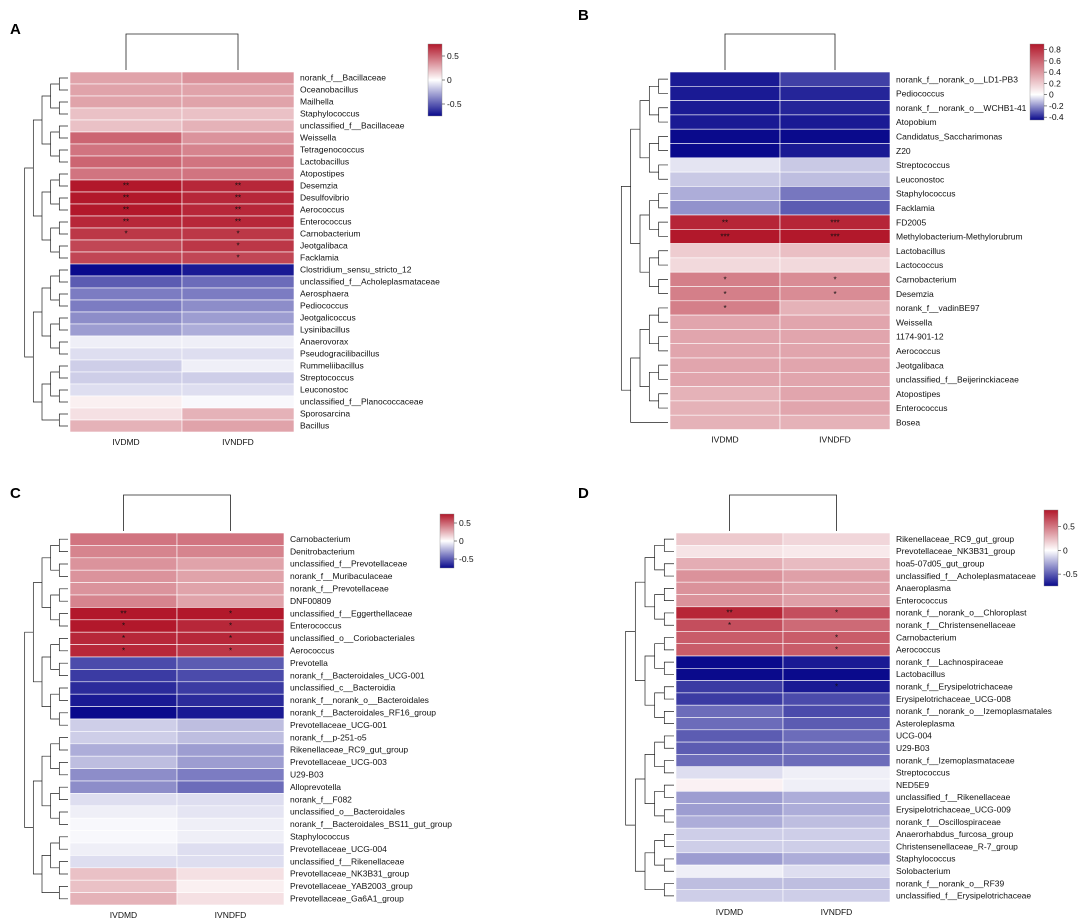  I want to click on row-label: unclassified_f__Rikenellaceae, so click(347, 861).